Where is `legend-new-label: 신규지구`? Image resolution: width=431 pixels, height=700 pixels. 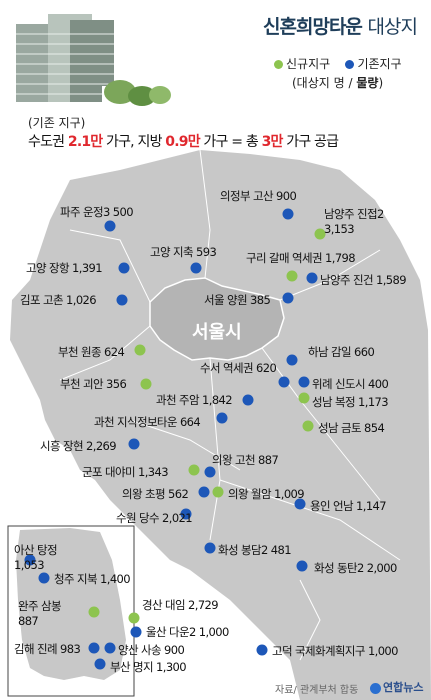 legend-new-label: 신규지구 is located at coordinates (308, 64).